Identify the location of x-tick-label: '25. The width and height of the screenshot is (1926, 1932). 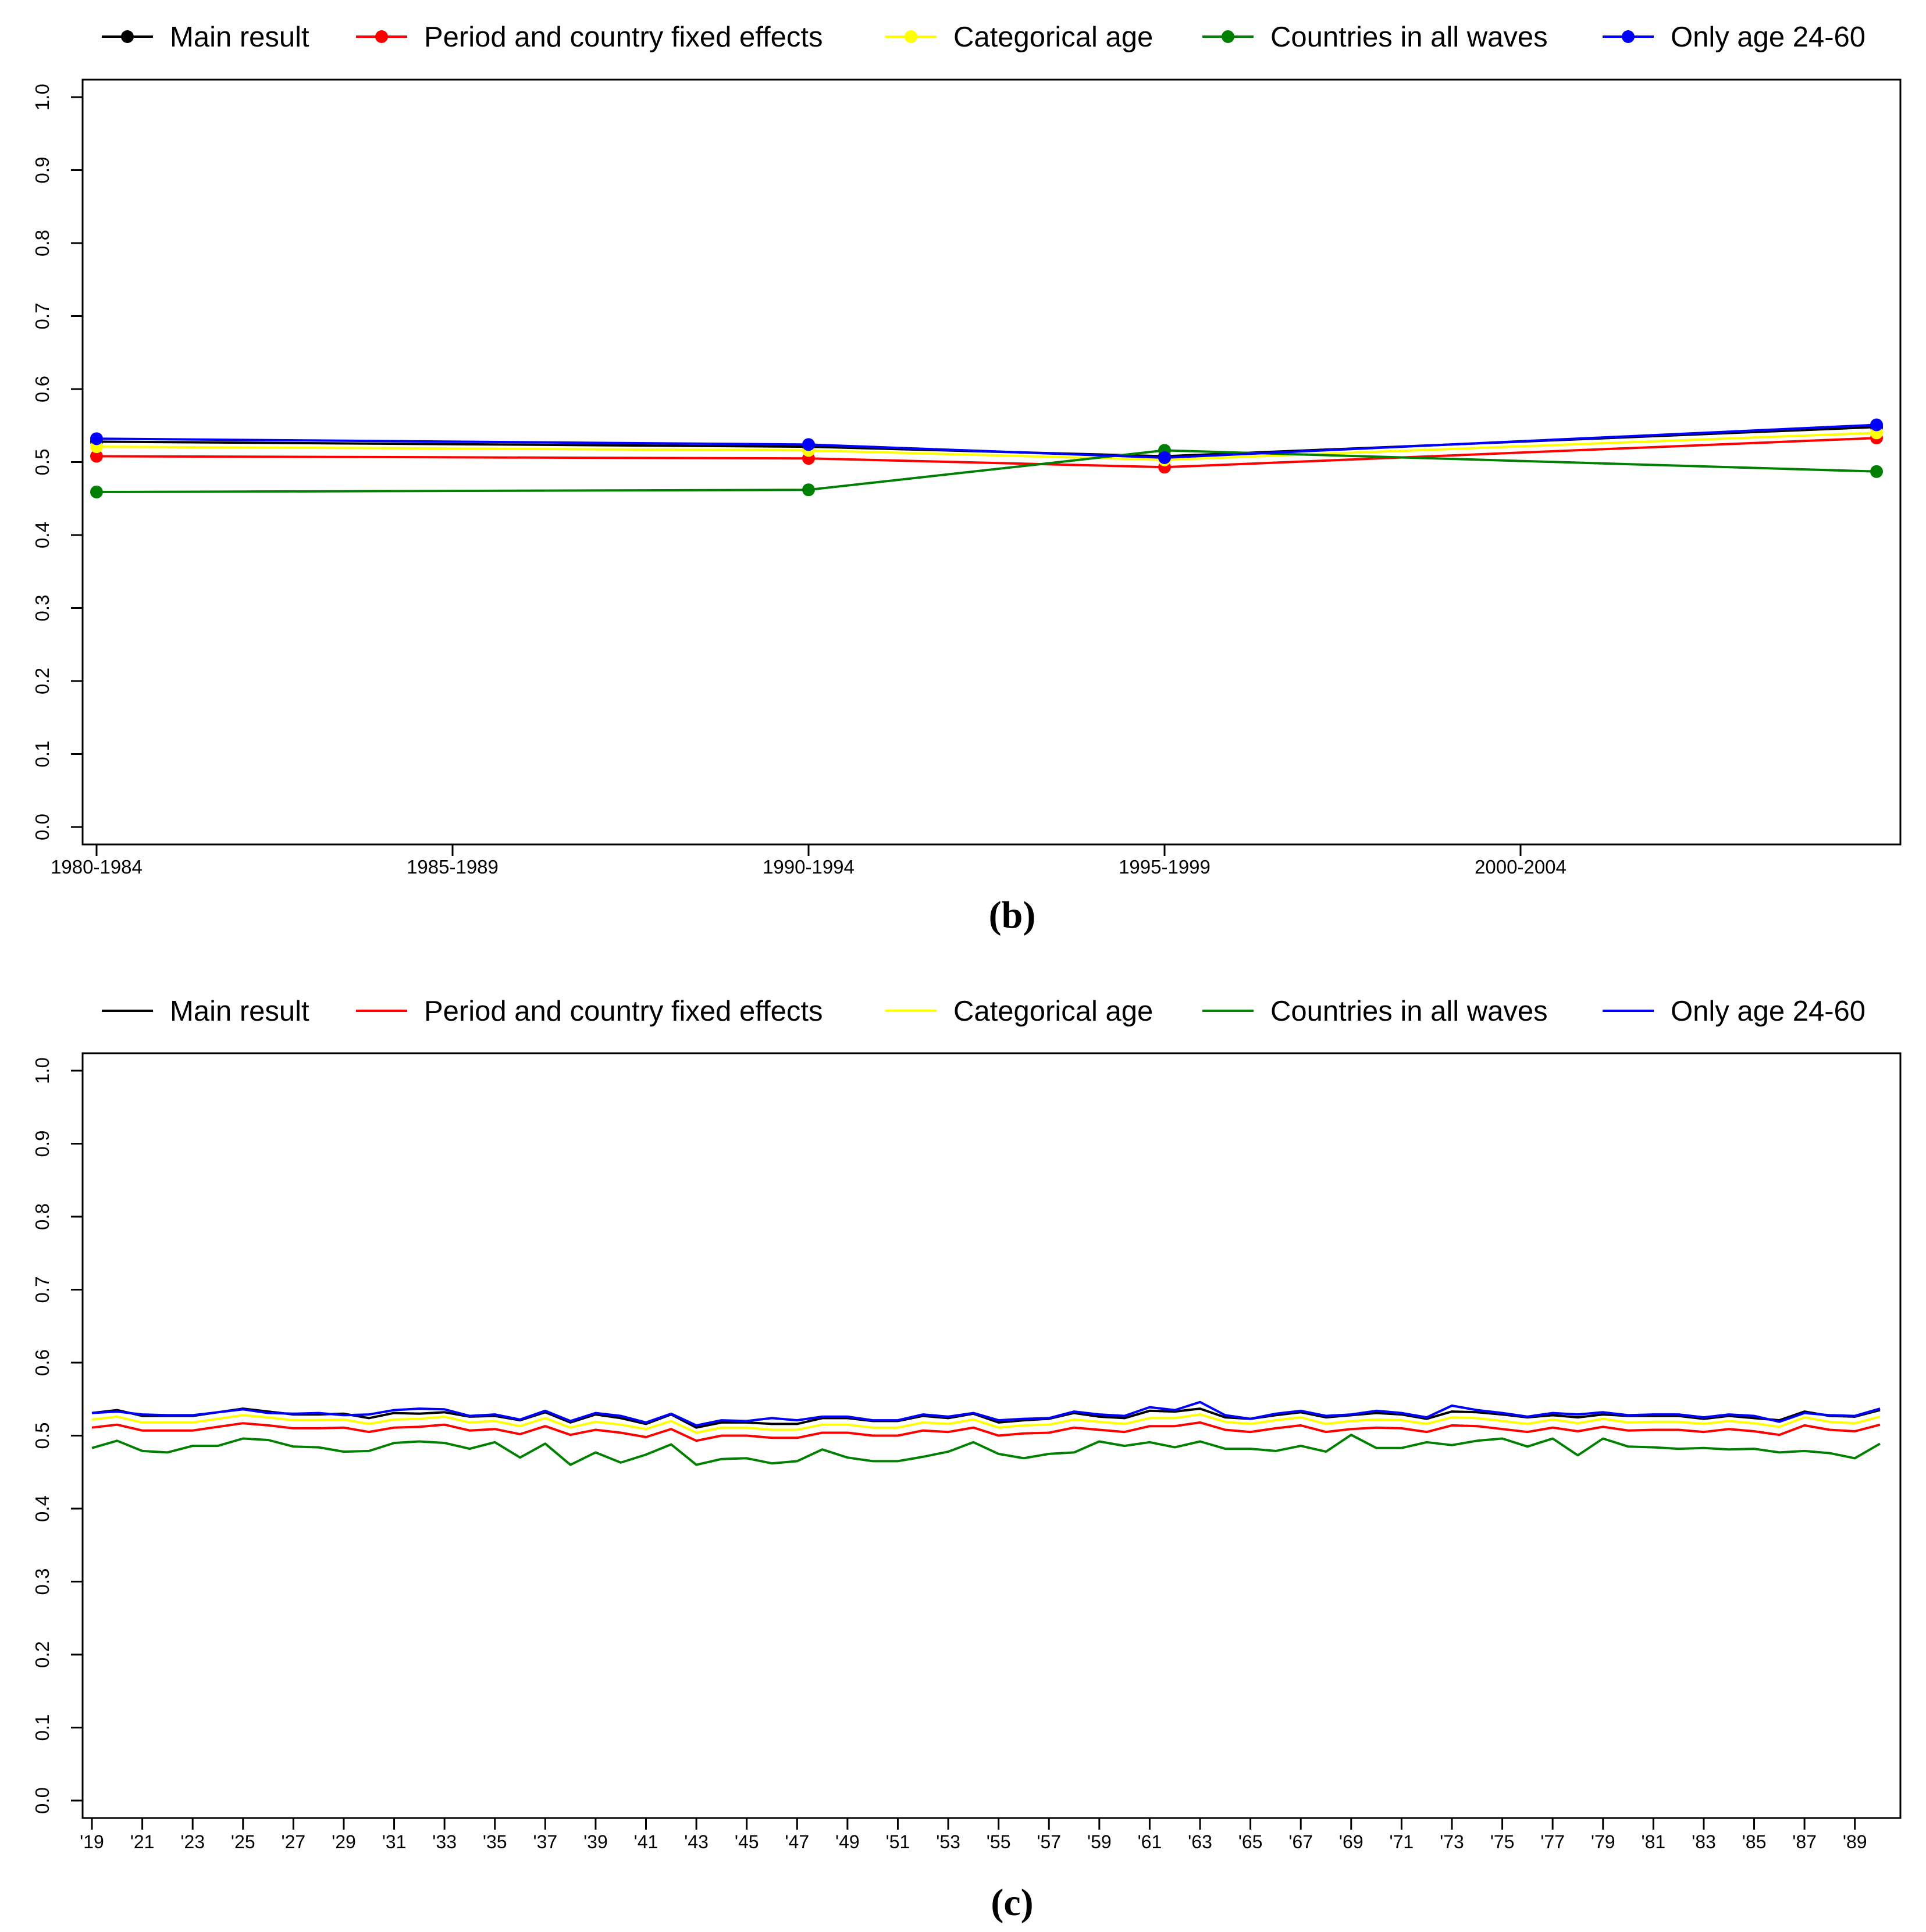
(243, 1842).